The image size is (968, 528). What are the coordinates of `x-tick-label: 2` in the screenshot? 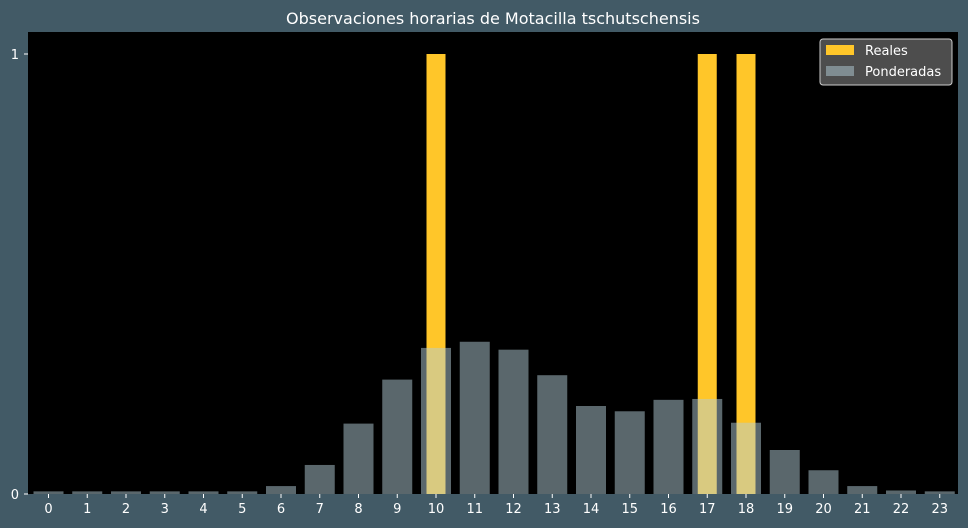 It's located at (126, 509).